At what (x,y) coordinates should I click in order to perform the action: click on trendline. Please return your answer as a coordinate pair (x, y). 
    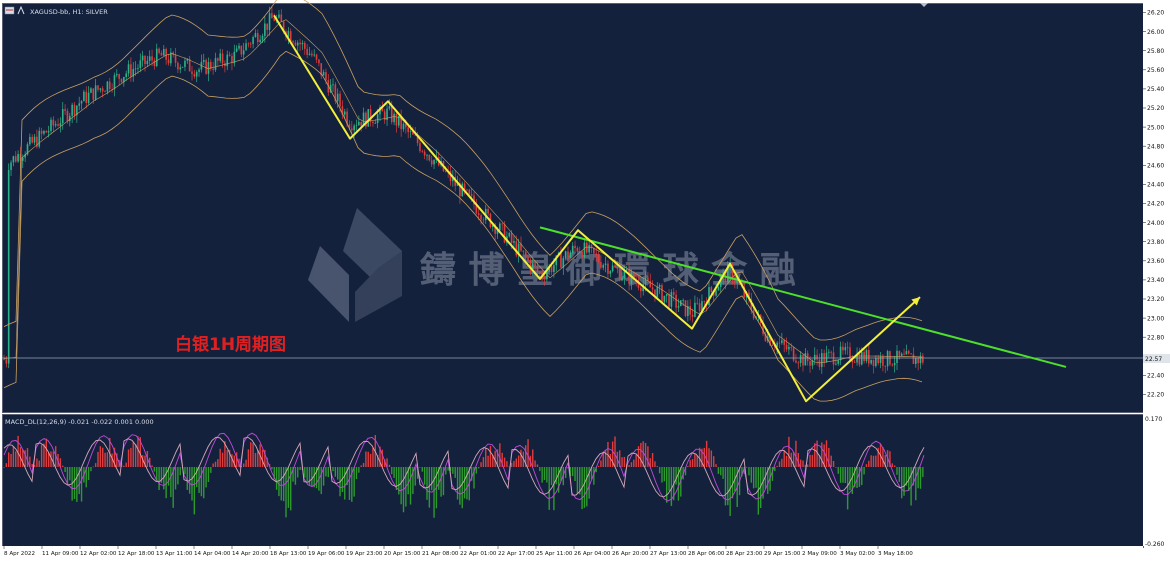
    Looking at the image, I should click on (803, 297).